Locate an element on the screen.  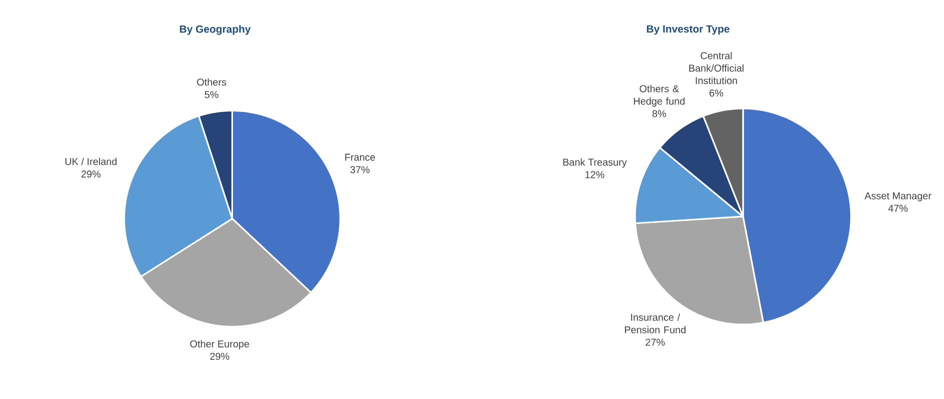
data-label: 12% is located at coordinates (594, 174).